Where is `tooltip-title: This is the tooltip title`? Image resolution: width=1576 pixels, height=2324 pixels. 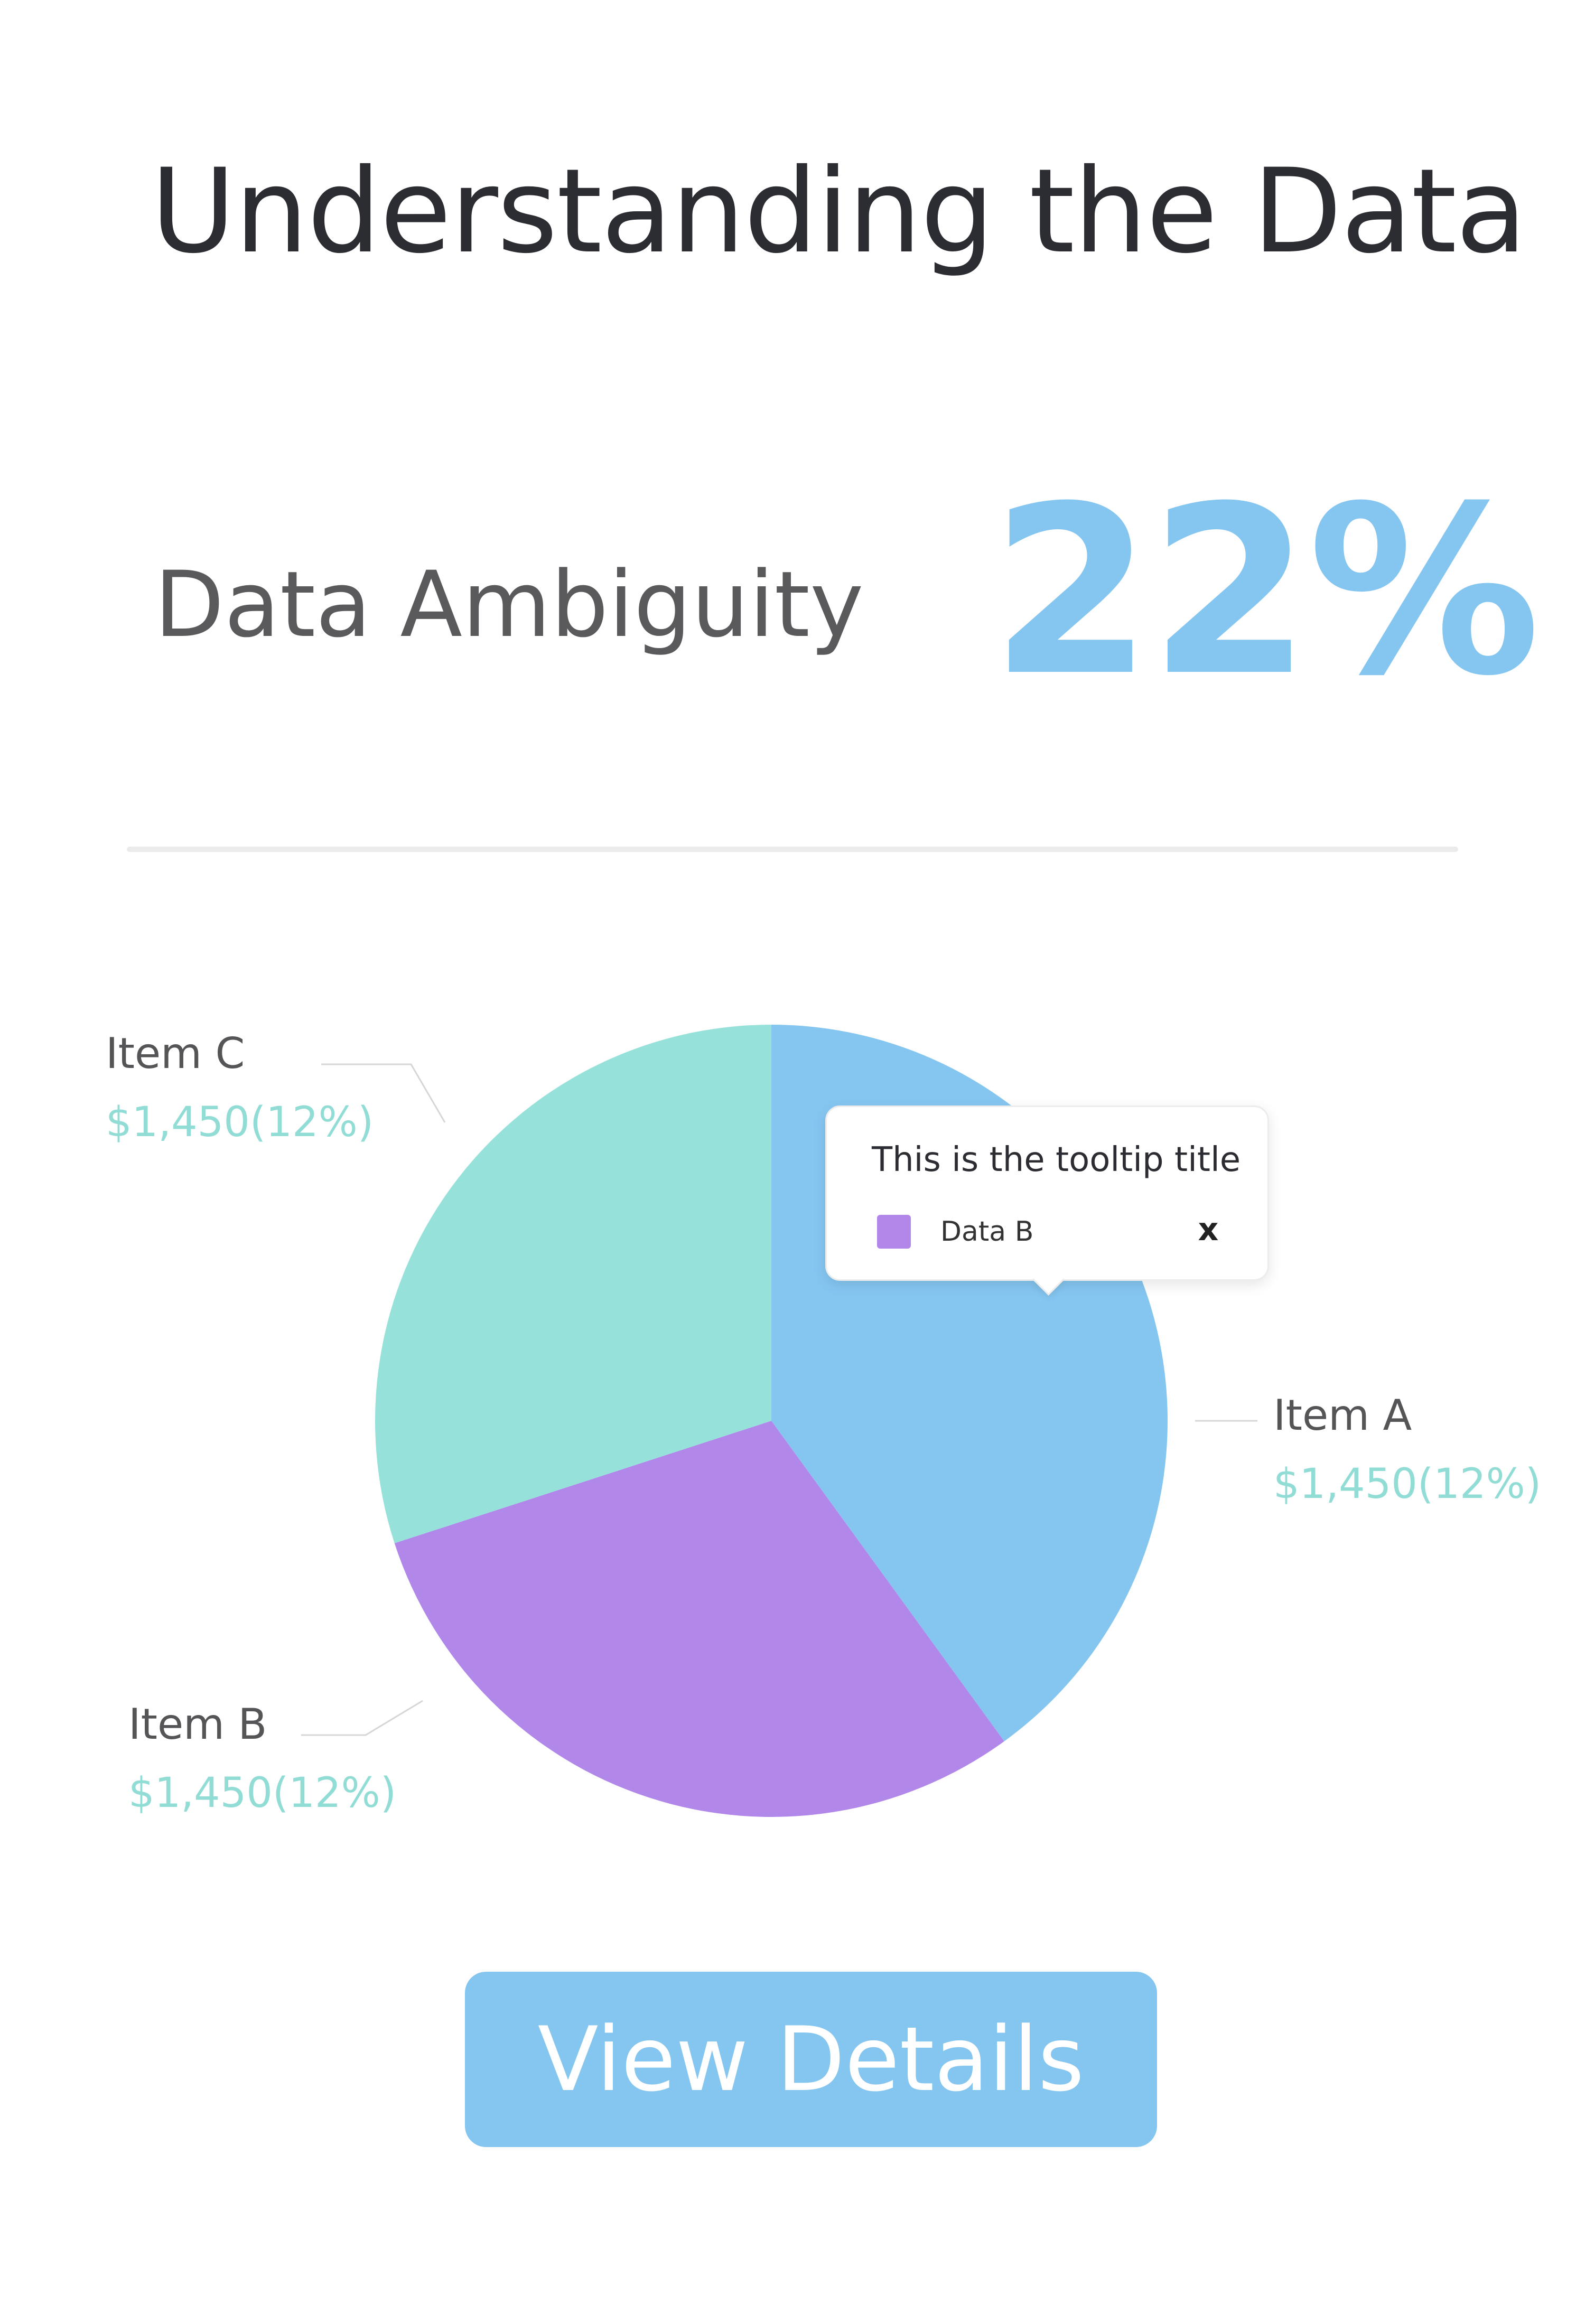 tooltip-title: This is the tooltip title is located at coordinates (1056, 1159).